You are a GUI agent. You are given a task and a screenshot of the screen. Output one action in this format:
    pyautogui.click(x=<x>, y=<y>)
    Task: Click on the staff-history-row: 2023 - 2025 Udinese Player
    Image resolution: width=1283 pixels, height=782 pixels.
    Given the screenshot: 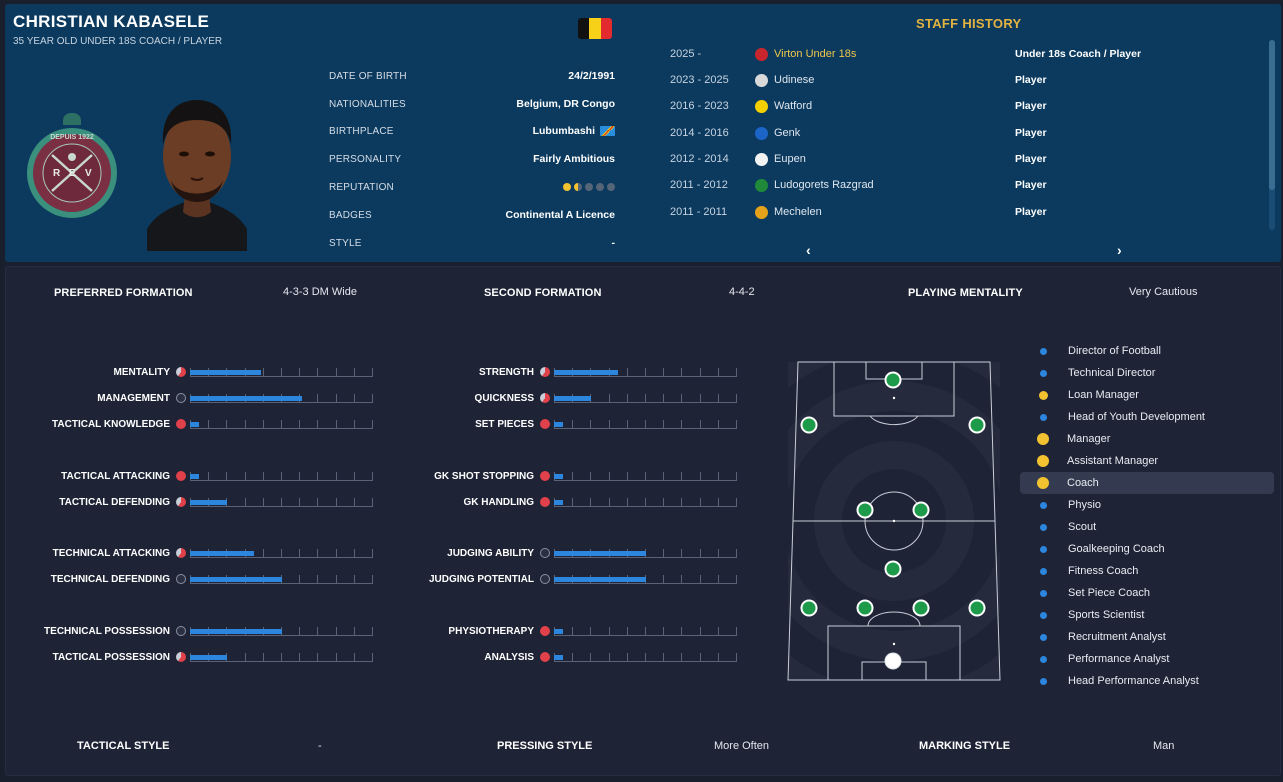 What is the action you would take?
    pyautogui.click(x=960, y=80)
    